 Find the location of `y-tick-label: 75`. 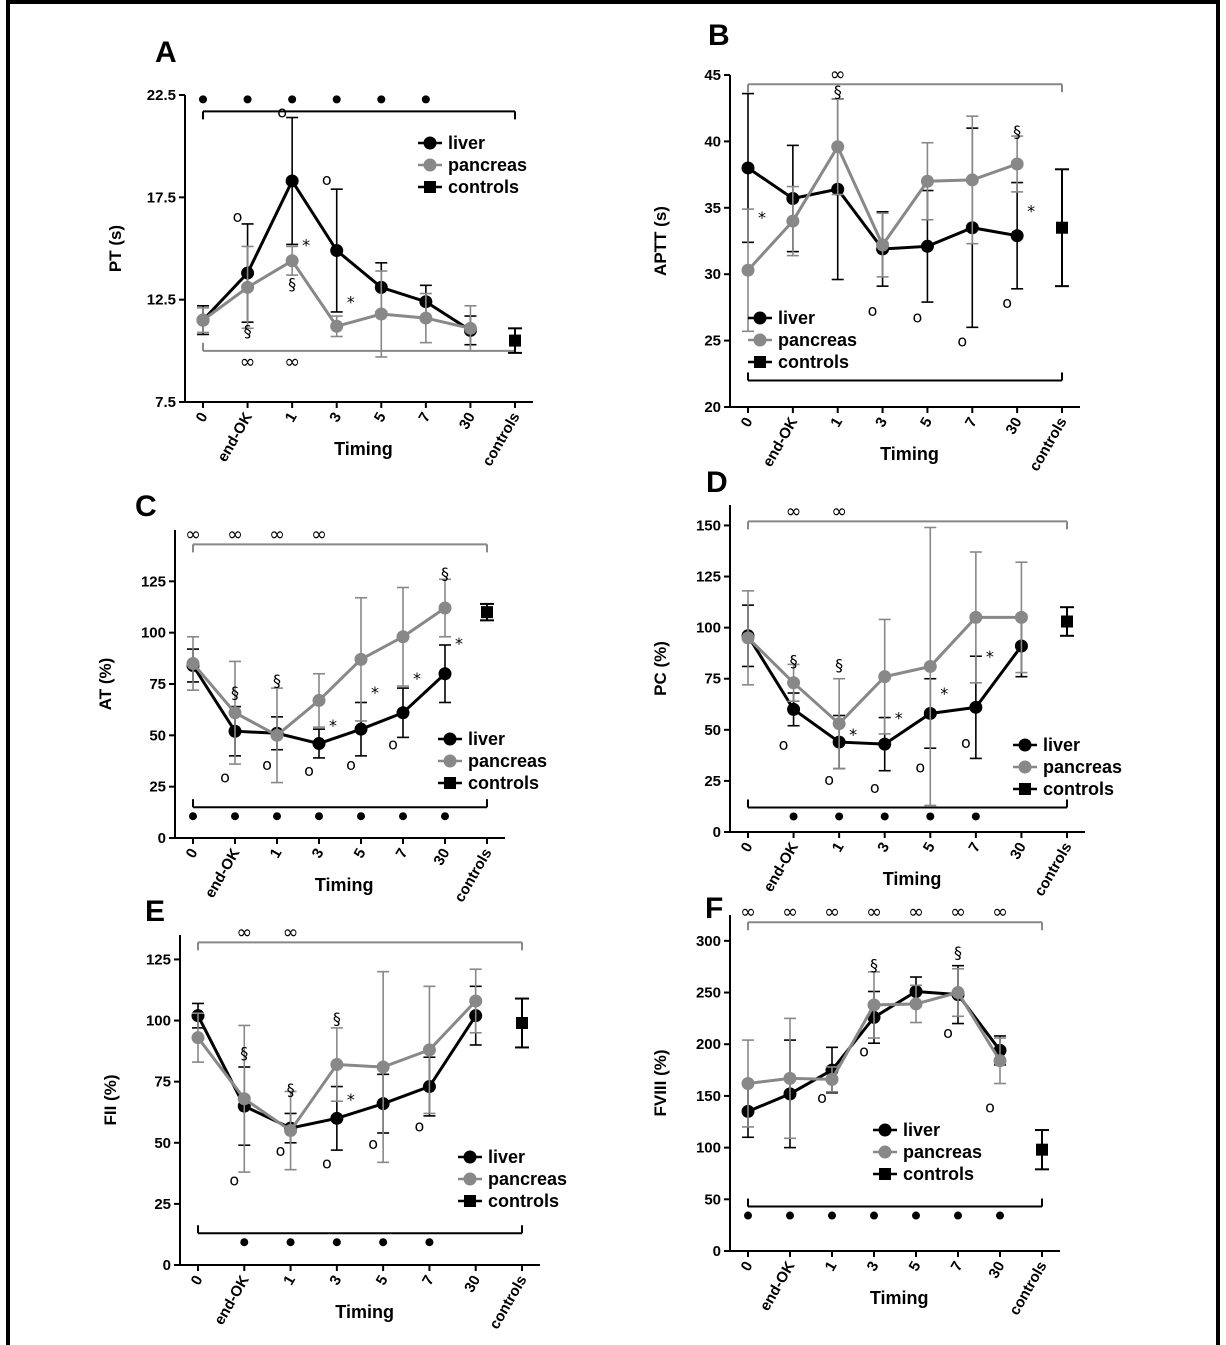

y-tick-label: 75 is located at coordinates (162, 1082).